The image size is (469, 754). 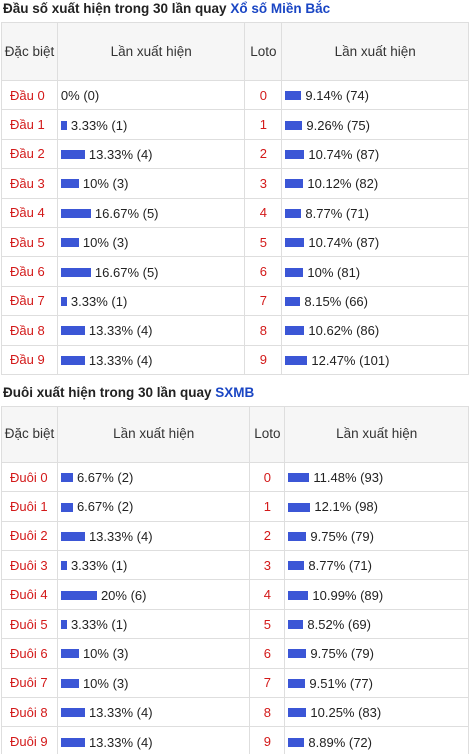 What do you see at coordinates (375, 212) in the screenshot?
I see `loto-cell: 8.77% (71)` at bounding box center [375, 212].